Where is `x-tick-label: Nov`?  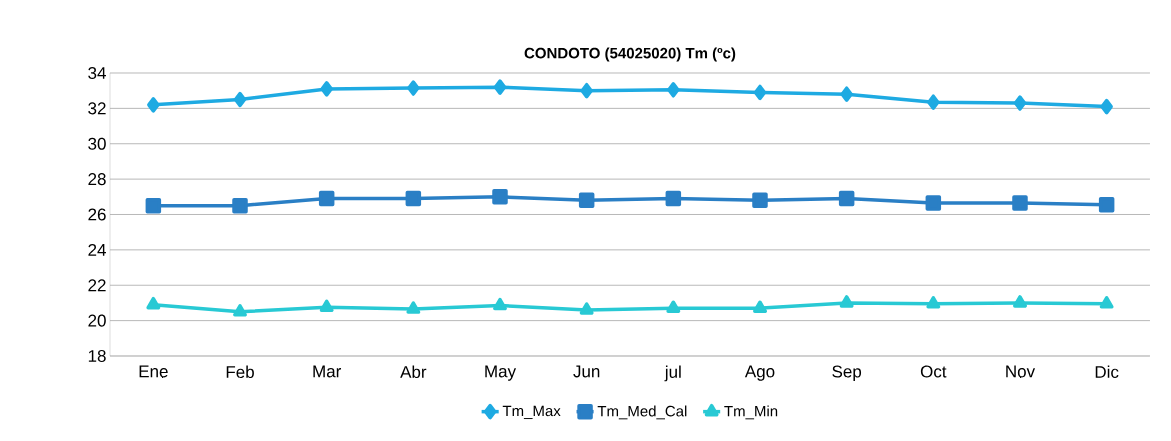 x-tick-label: Nov is located at coordinates (1021, 371).